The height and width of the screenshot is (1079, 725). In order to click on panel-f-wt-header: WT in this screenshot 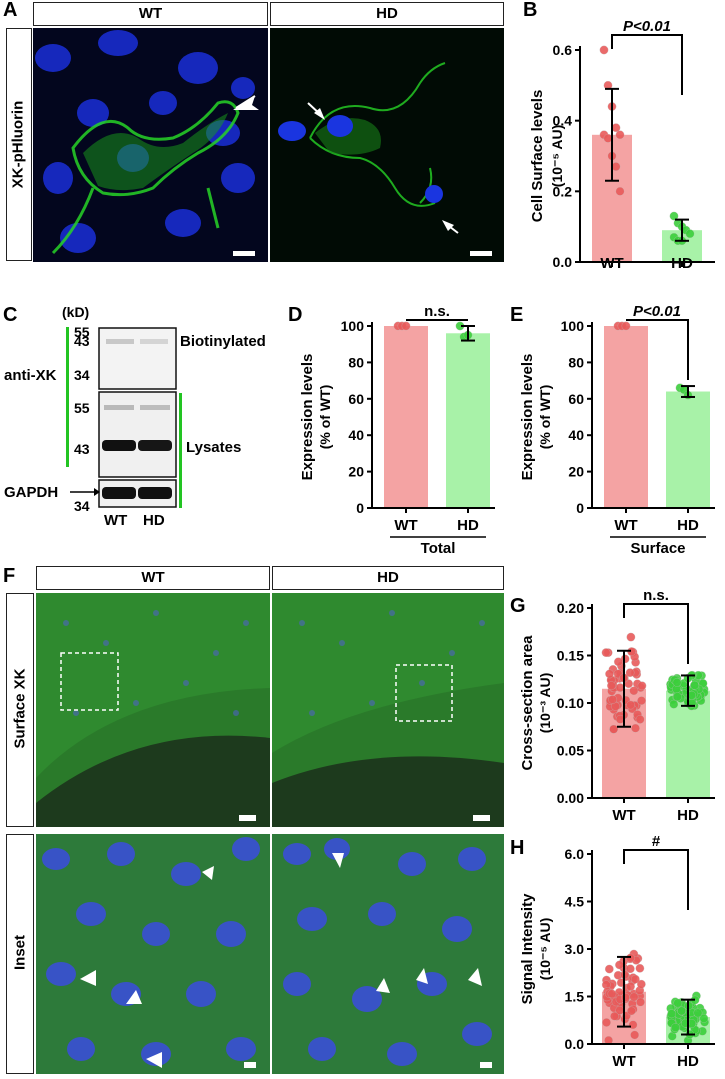, I will do `click(153, 578)`.